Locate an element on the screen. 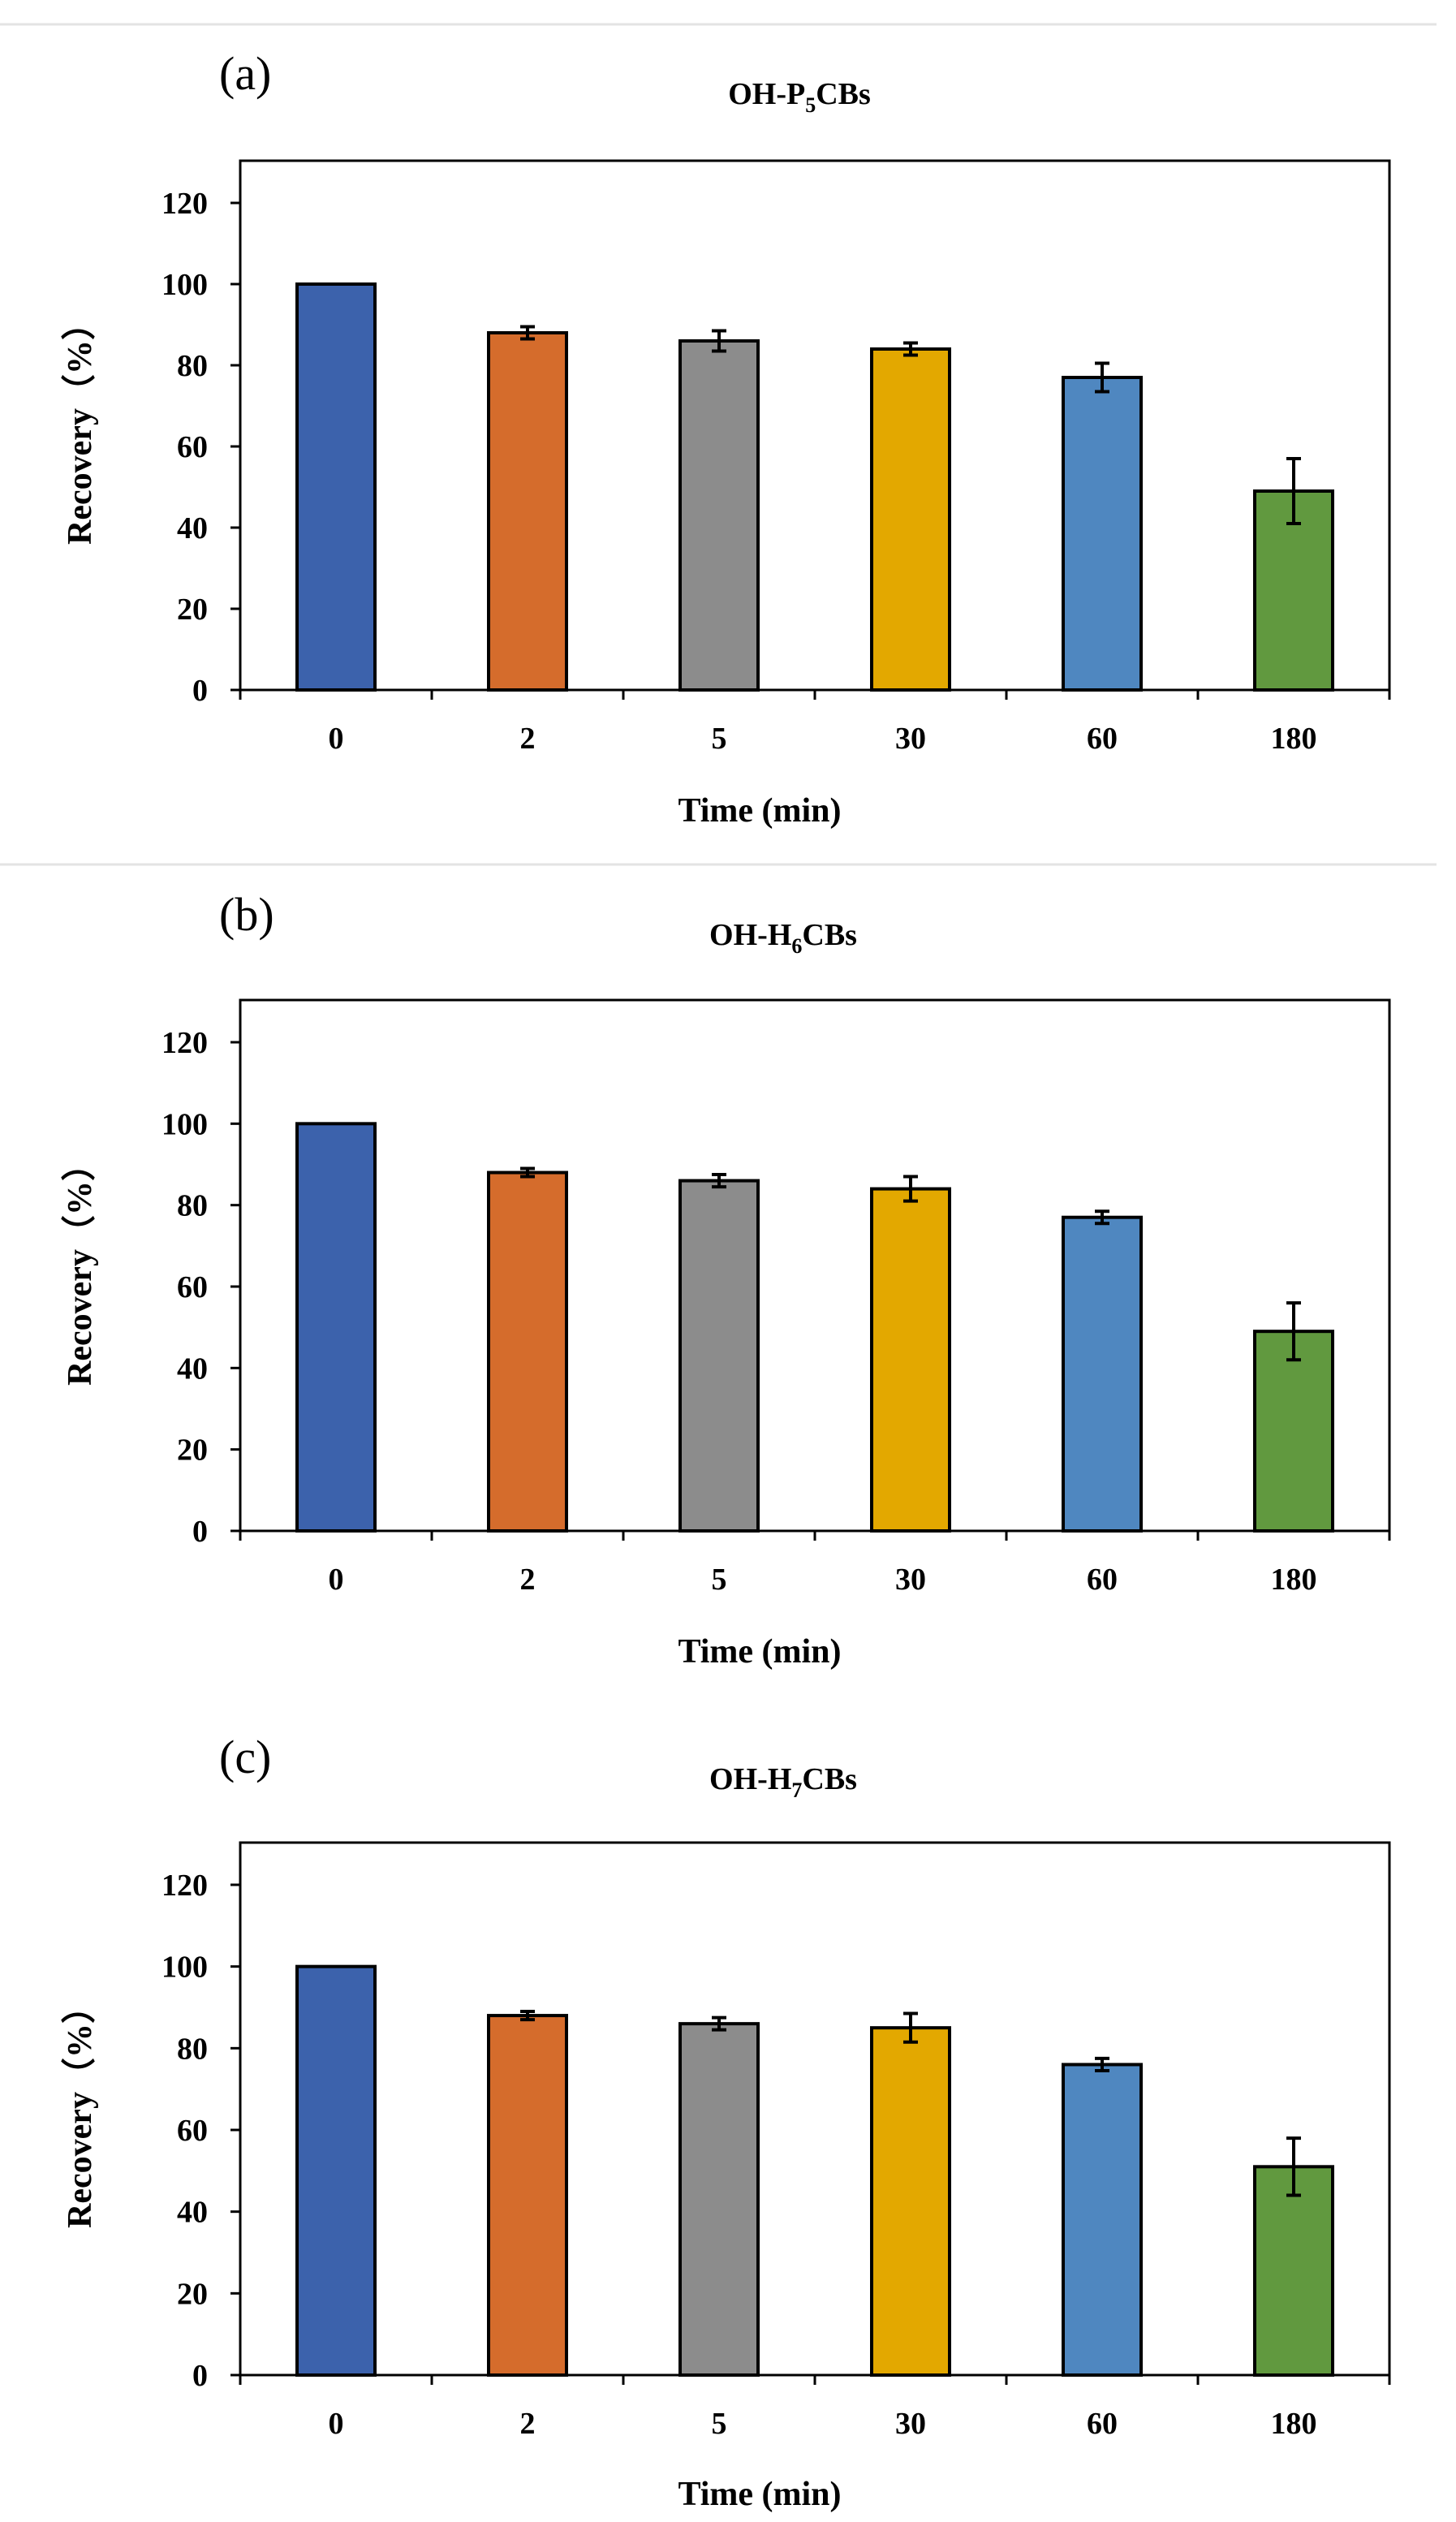 Image resolution: width=1456 pixels, height=2522 pixels. panel-letter: (a) is located at coordinates (245, 73).